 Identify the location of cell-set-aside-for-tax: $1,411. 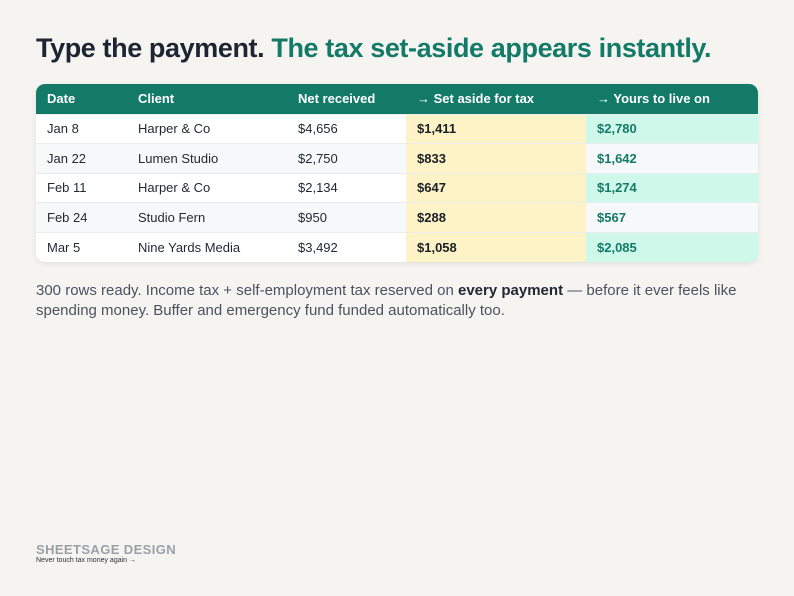
(496, 128).